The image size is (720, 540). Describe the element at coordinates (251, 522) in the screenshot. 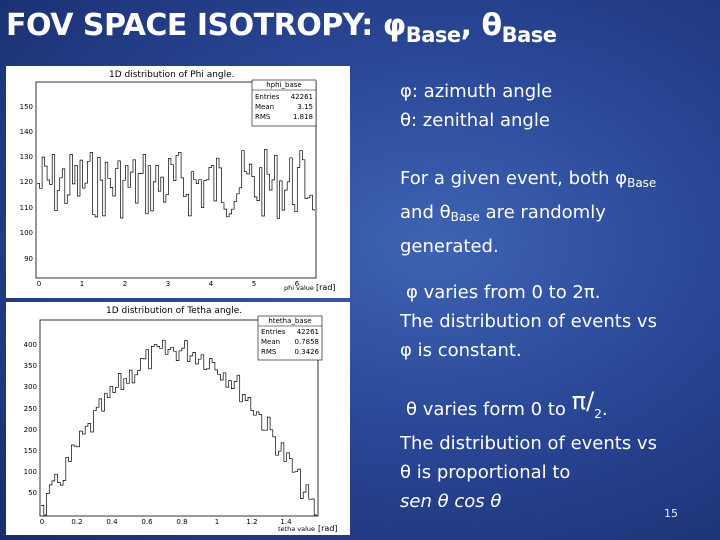

I see `theta-xtick: 1.2` at that location.